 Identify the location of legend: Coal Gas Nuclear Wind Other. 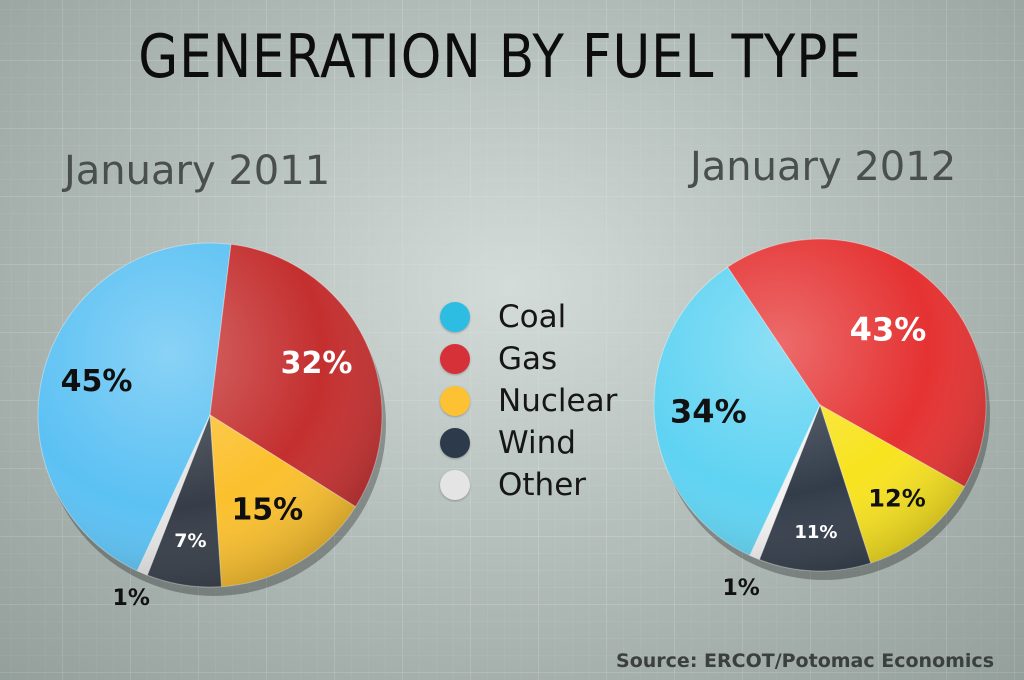
(528, 401).